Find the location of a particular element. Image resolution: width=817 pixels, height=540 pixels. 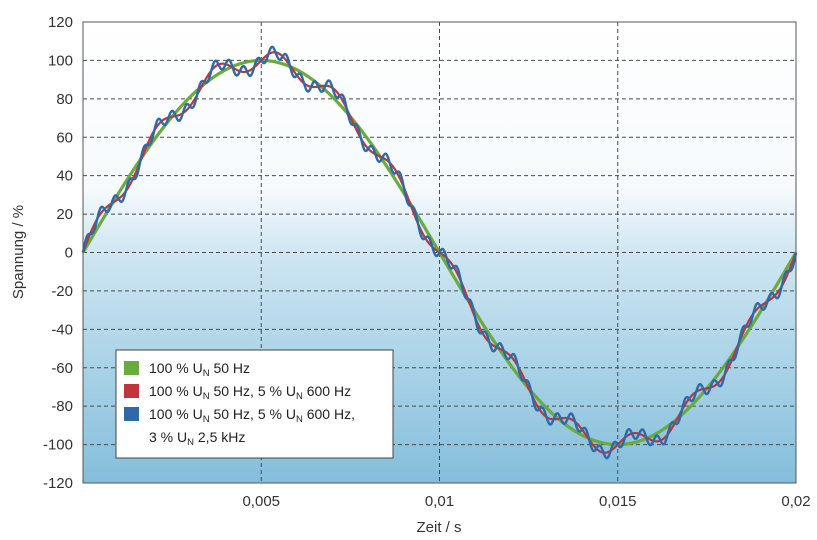

y-tick-label: 80 is located at coordinates (64, 99).